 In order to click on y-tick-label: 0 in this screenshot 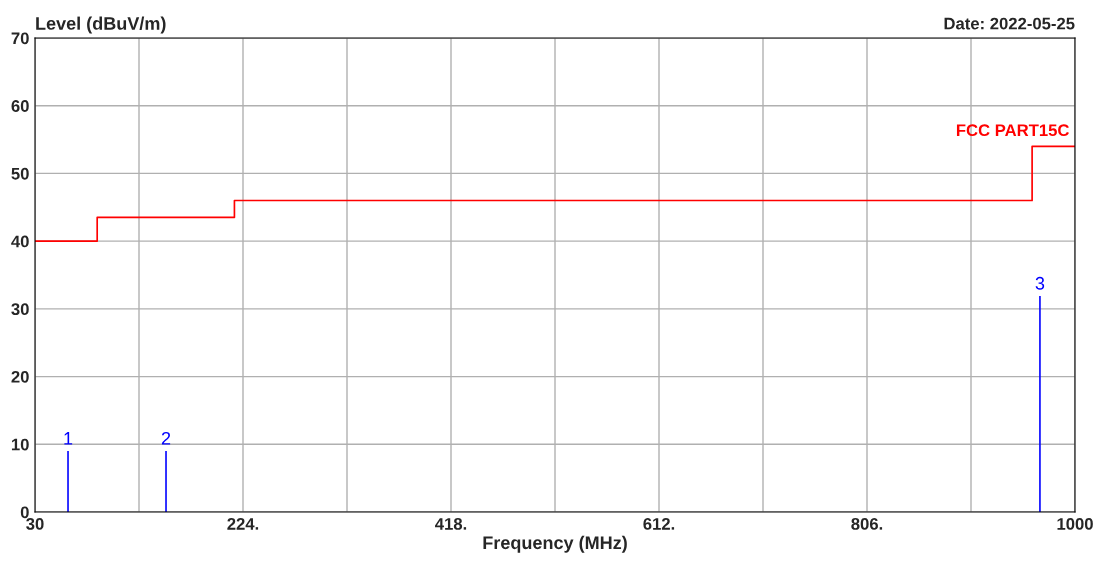, I will do `click(24, 512)`.